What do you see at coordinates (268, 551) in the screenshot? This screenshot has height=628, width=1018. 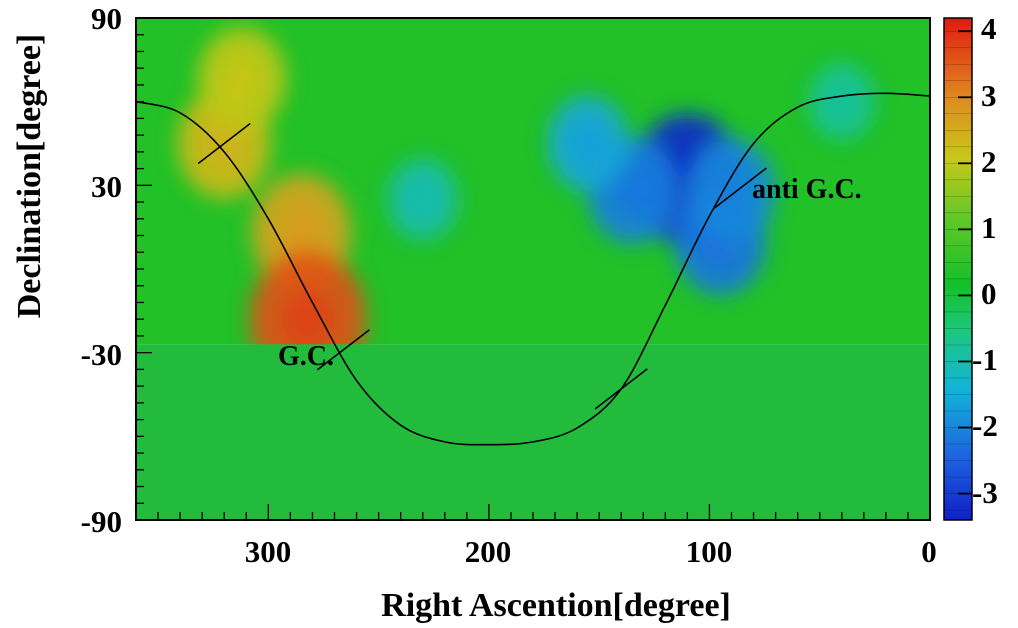 I see `x-tick-label: 300` at bounding box center [268, 551].